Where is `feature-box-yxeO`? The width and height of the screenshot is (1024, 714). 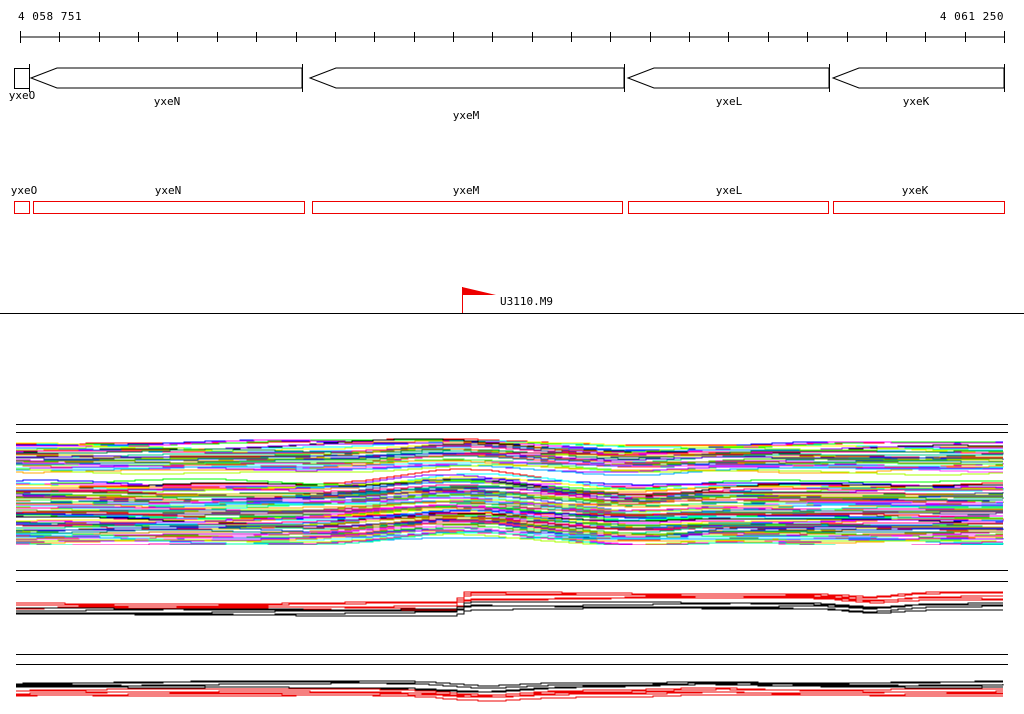 feature-box-yxeO is located at coordinates (22, 207).